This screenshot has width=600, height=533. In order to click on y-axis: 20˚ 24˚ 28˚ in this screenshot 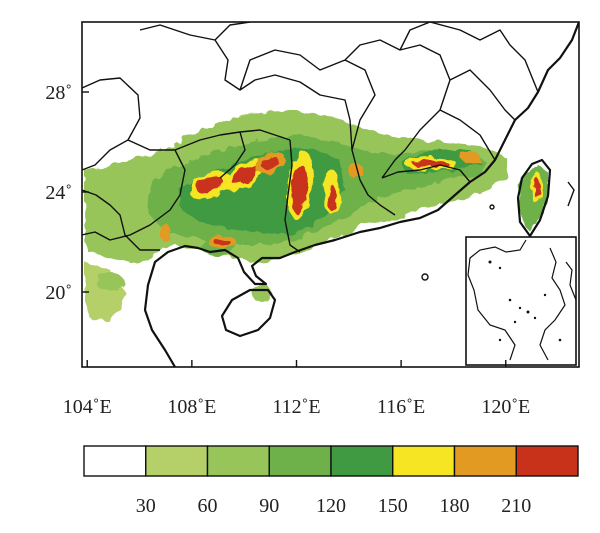, I will do `click(67, 193)`.